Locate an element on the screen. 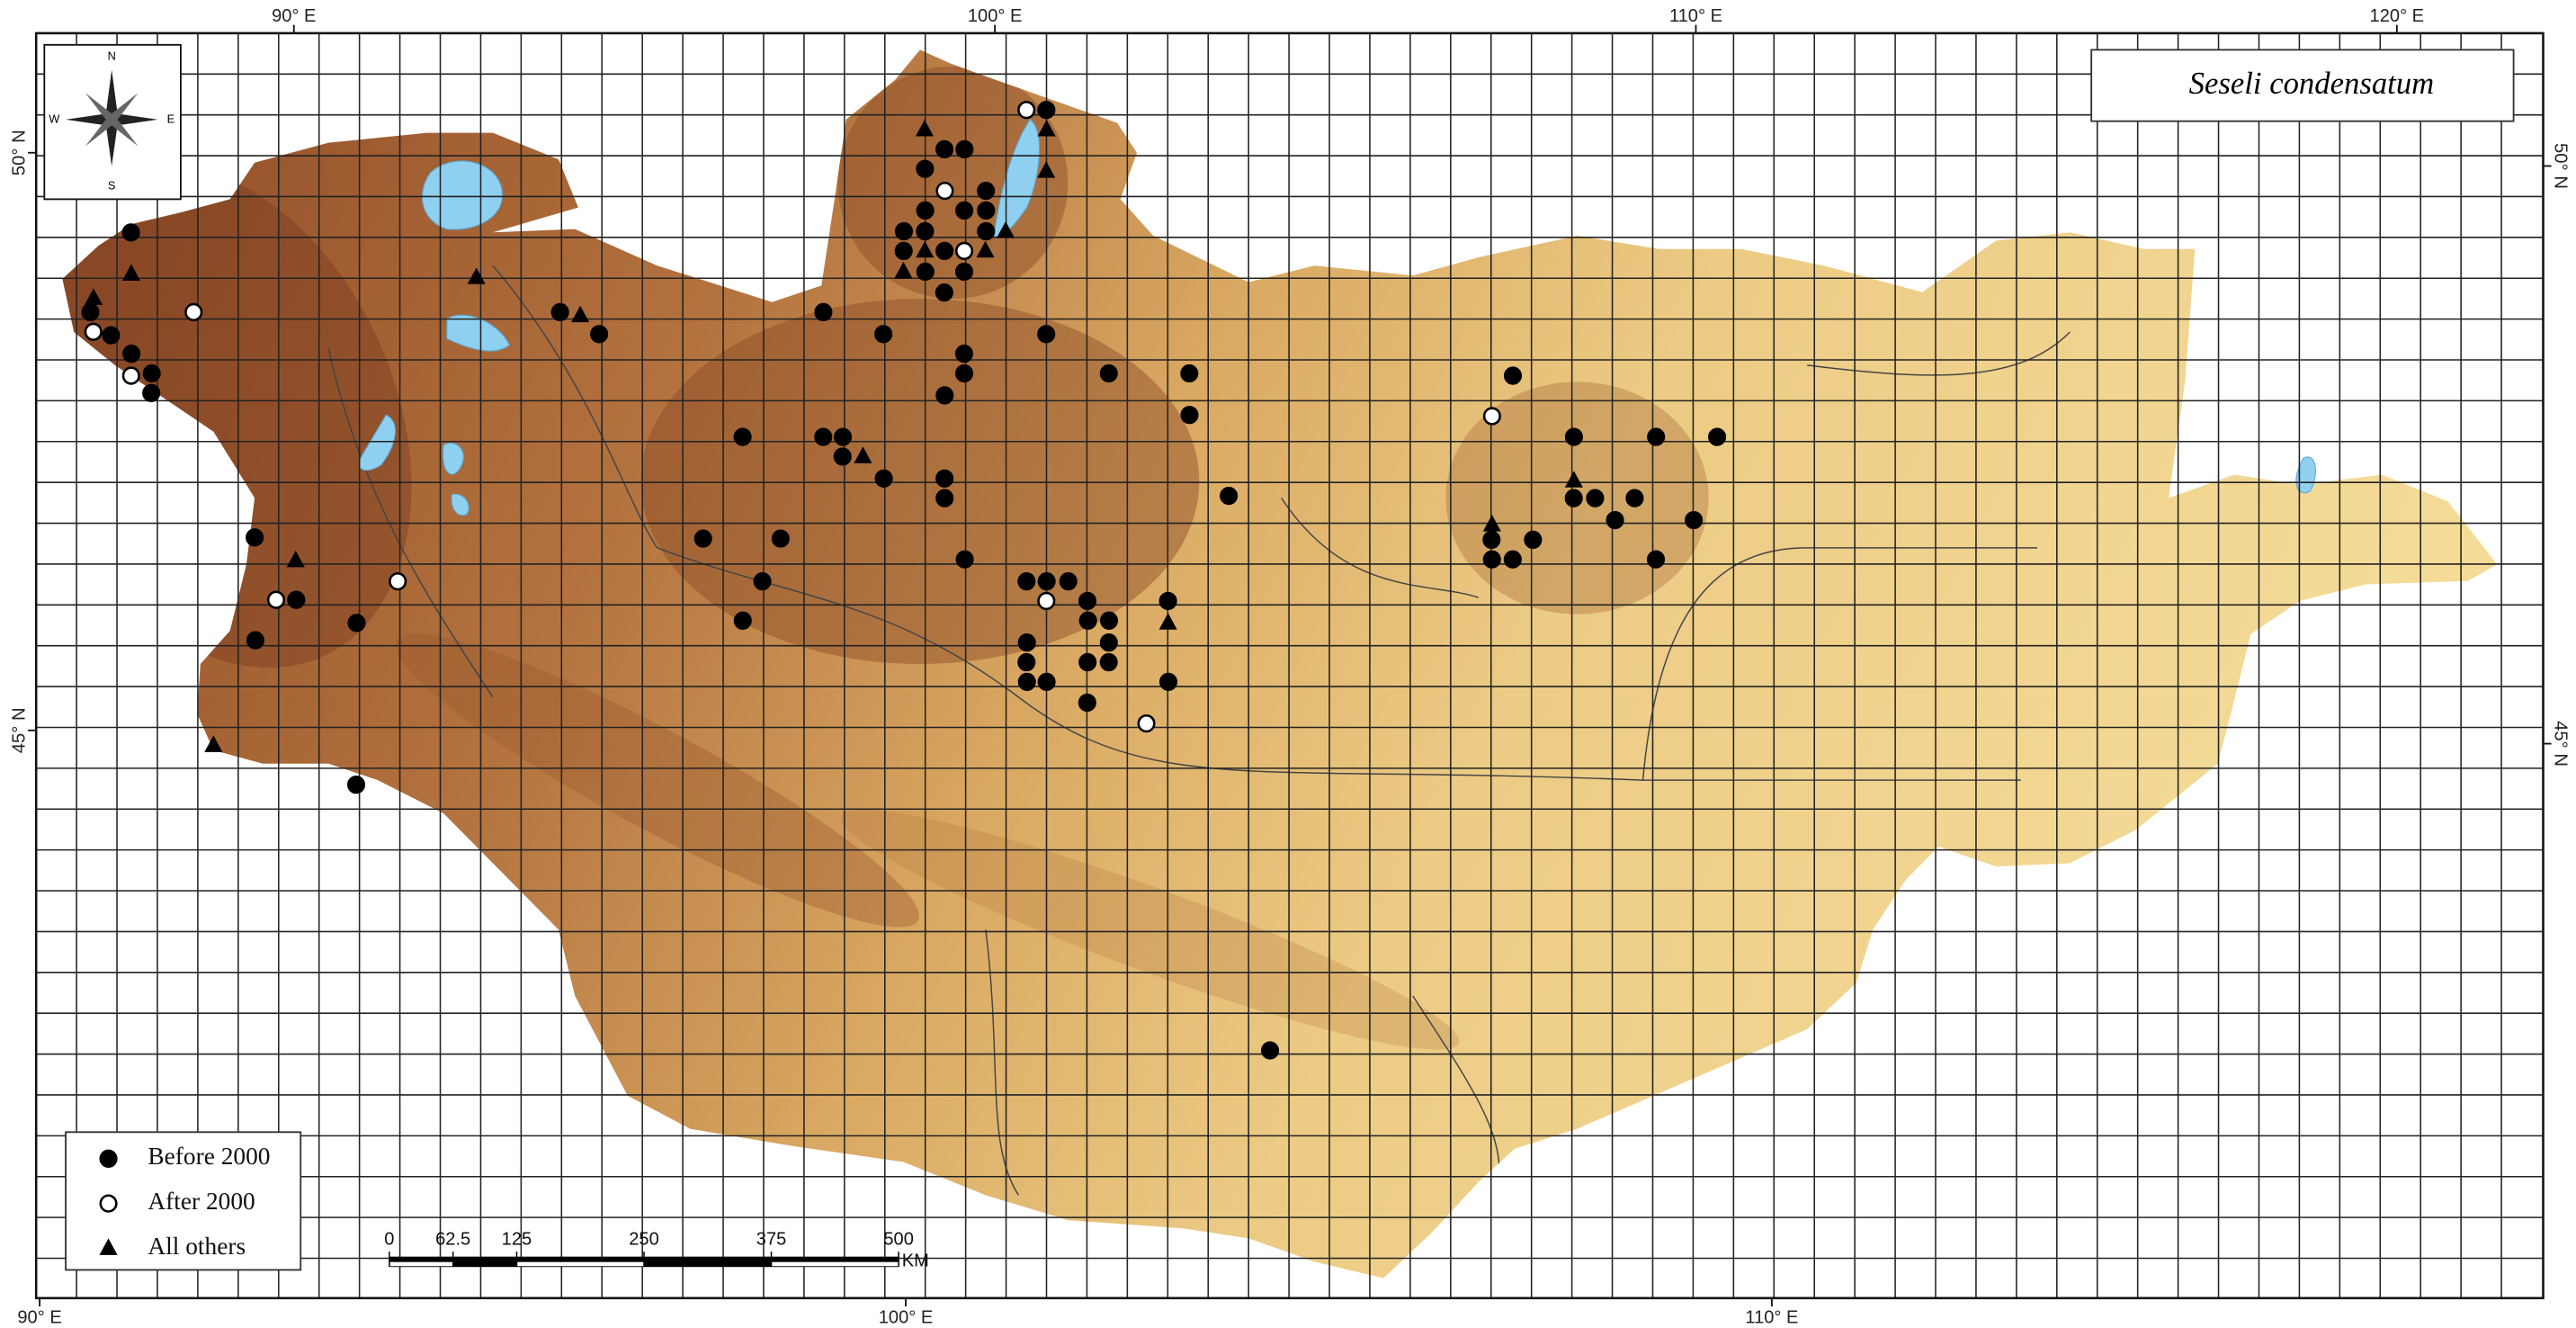 The height and width of the screenshot is (1328, 2576). lon-label-top: 110° E is located at coordinates (1695, 16).